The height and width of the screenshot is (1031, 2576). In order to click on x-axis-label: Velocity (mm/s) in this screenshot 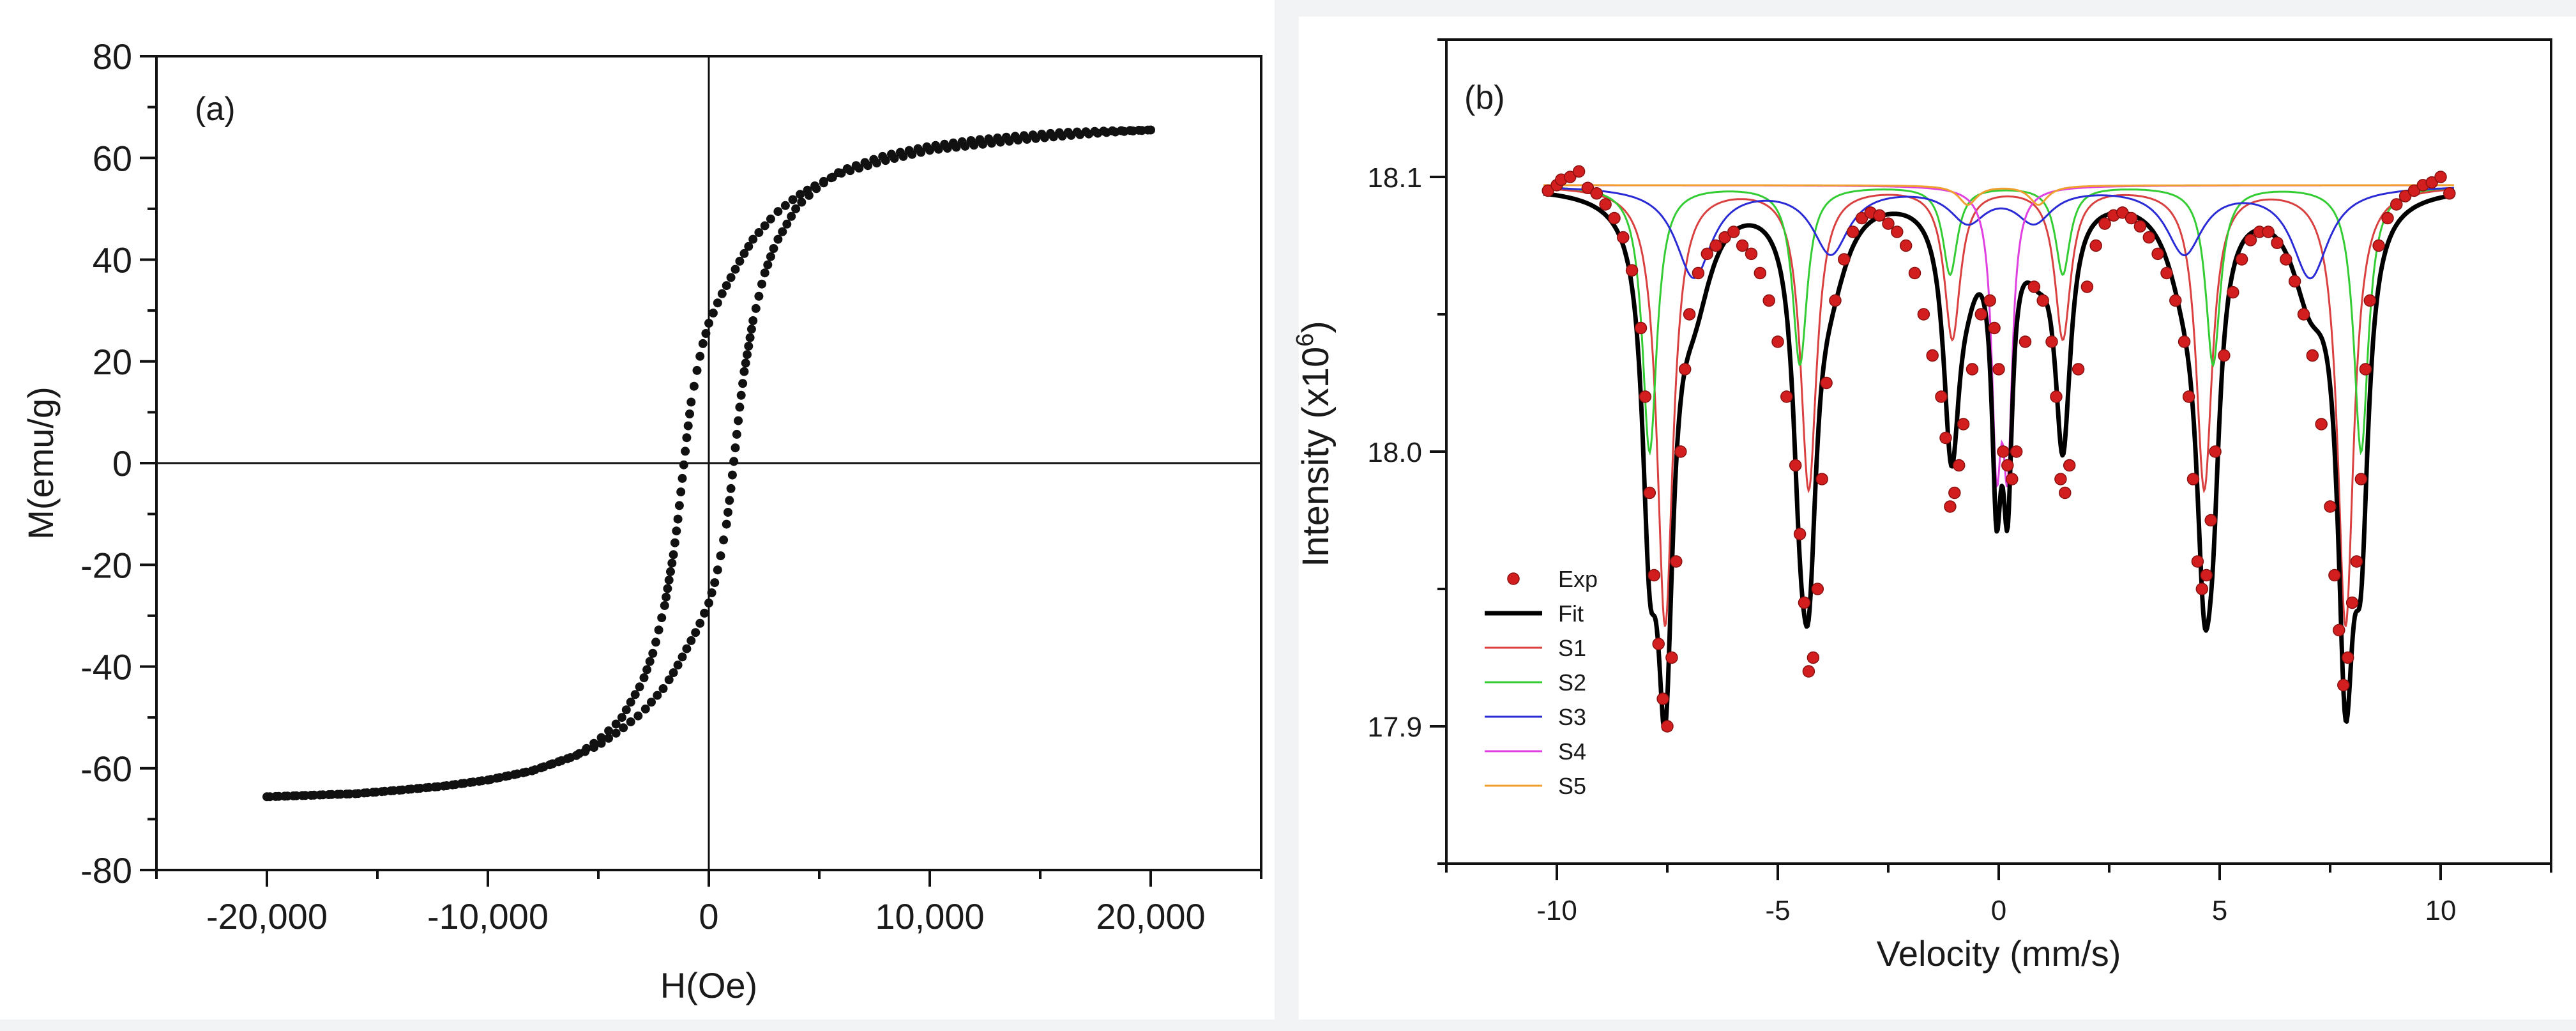, I will do `click(1999, 954)`.